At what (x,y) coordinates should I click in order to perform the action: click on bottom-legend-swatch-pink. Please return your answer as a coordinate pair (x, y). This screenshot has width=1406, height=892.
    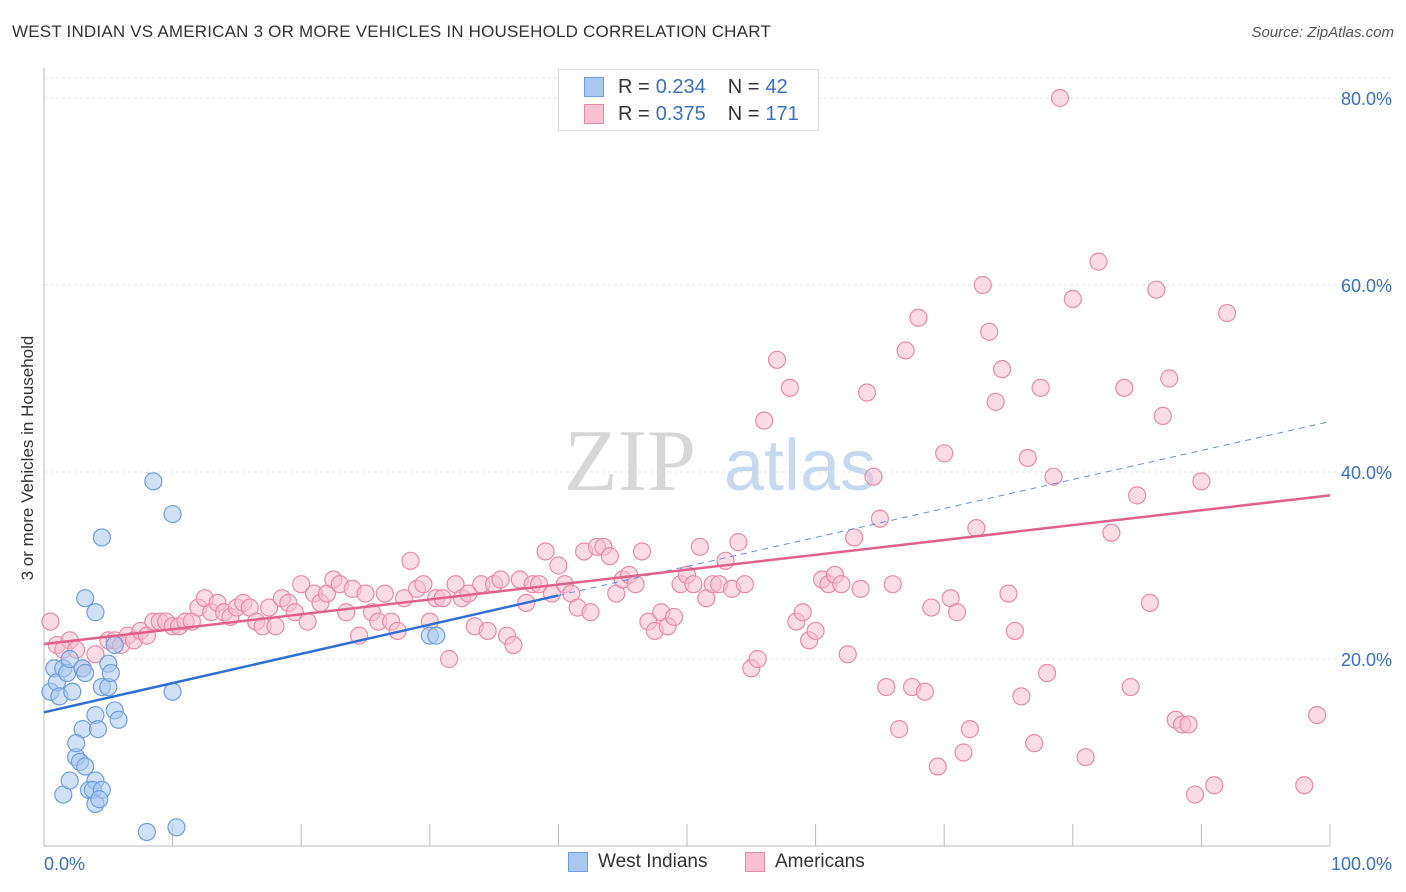
    Looking at the image, I should click on (755, 862).